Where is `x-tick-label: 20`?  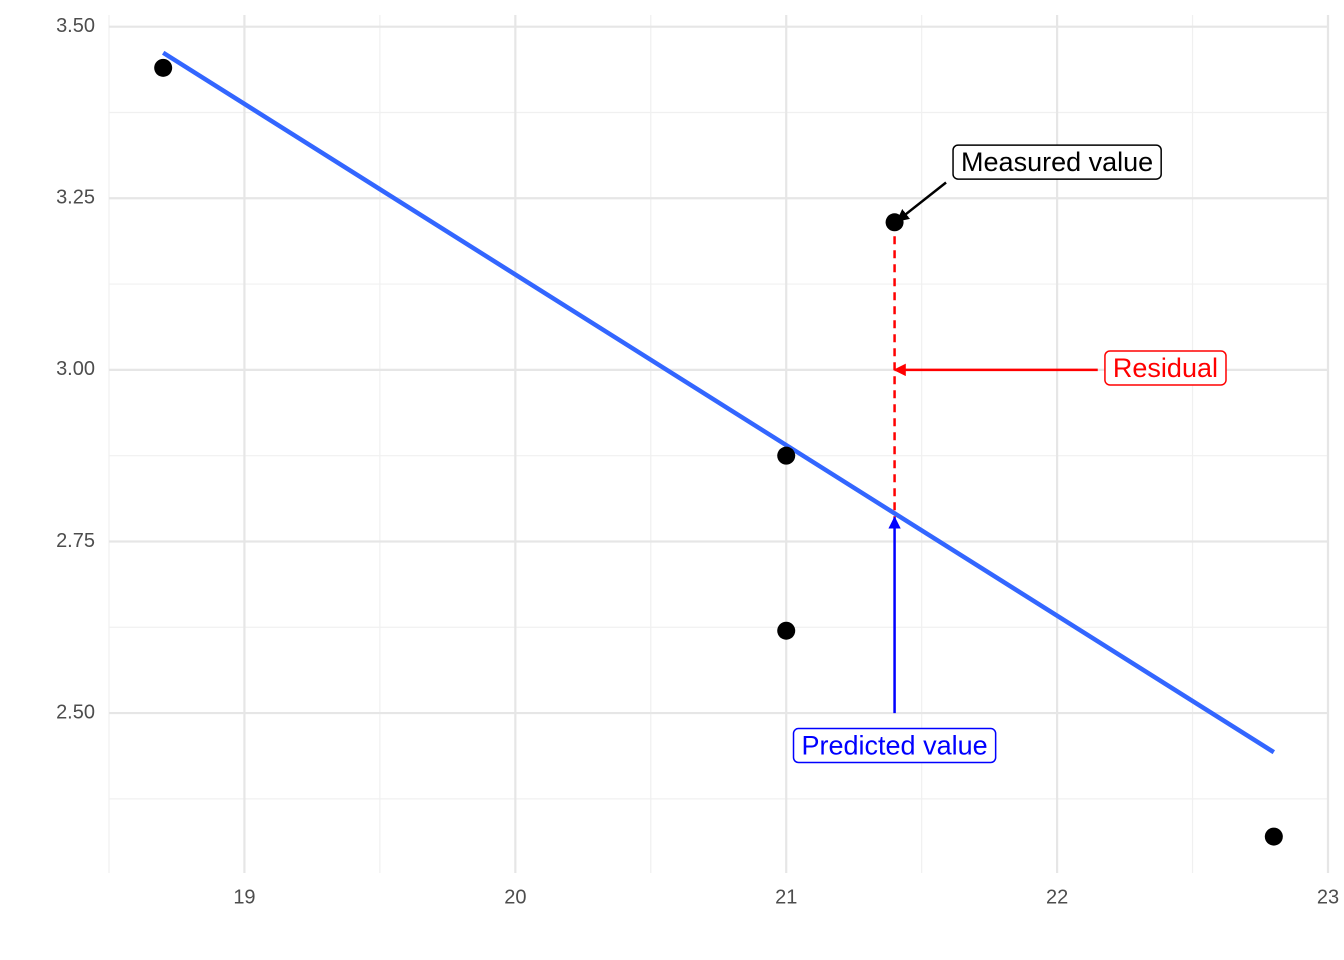 x-tick-label: 20 is located at coordinates (515, 897).